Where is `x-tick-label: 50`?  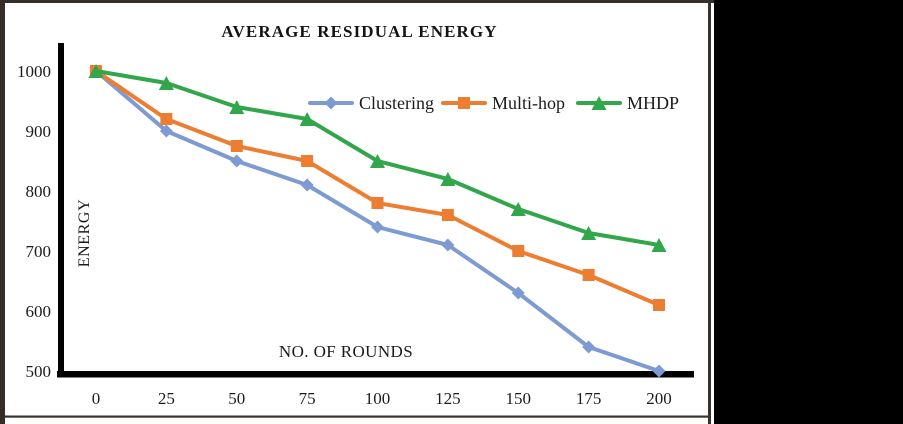
x-tick-label: 50 is located at coordinates (236, 398).